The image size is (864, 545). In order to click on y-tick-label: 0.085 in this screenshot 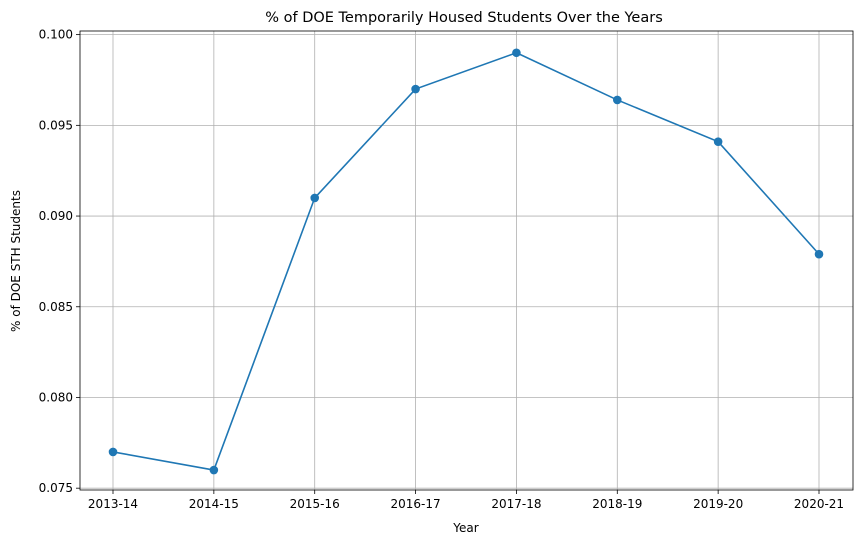, I will do `click(56, 307)`.